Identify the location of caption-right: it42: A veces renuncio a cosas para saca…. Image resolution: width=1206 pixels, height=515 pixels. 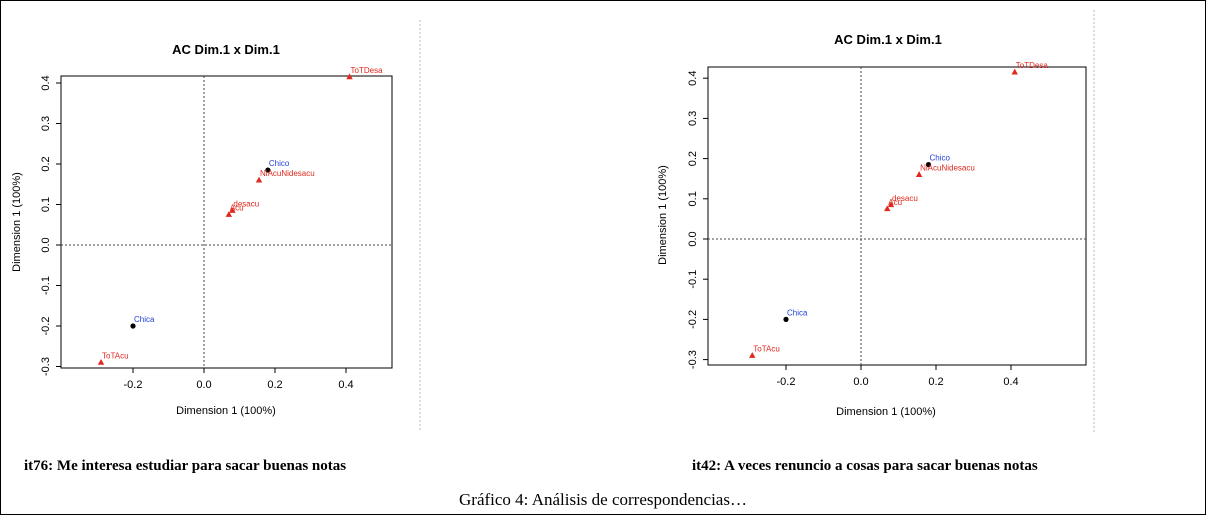
(865, 466).